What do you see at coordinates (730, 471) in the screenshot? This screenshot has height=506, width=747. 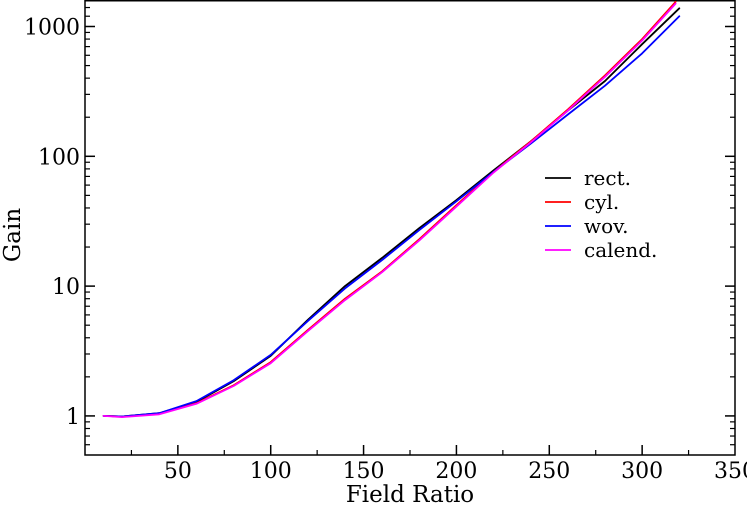 I see `x-tick-label: 350` at bounding box center [730, 471].